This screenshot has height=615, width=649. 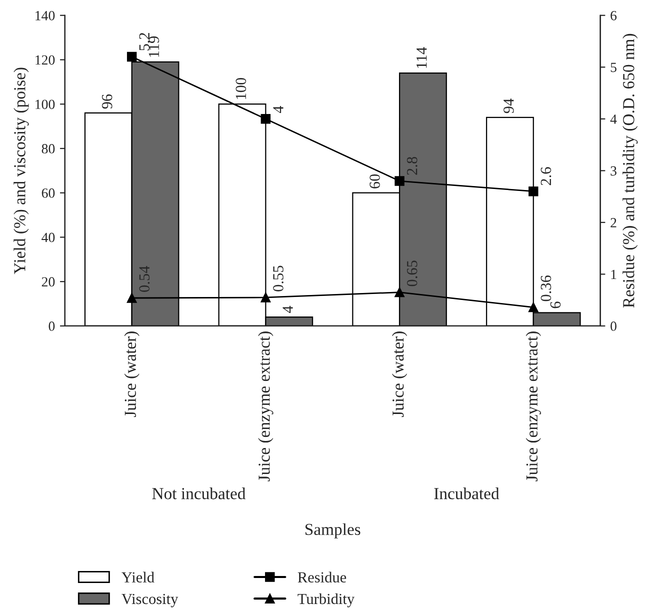 I want to click on text: Incubated, so click(x=467, y=494).